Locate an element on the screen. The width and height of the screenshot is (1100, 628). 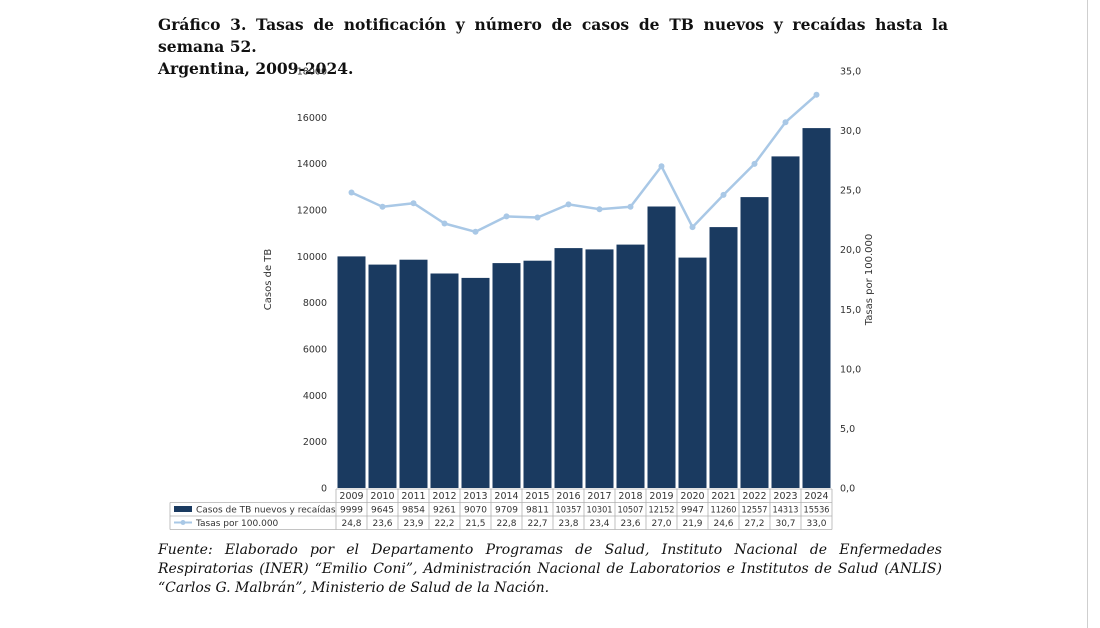
bar-2011 is located at coordinates (413, 373).